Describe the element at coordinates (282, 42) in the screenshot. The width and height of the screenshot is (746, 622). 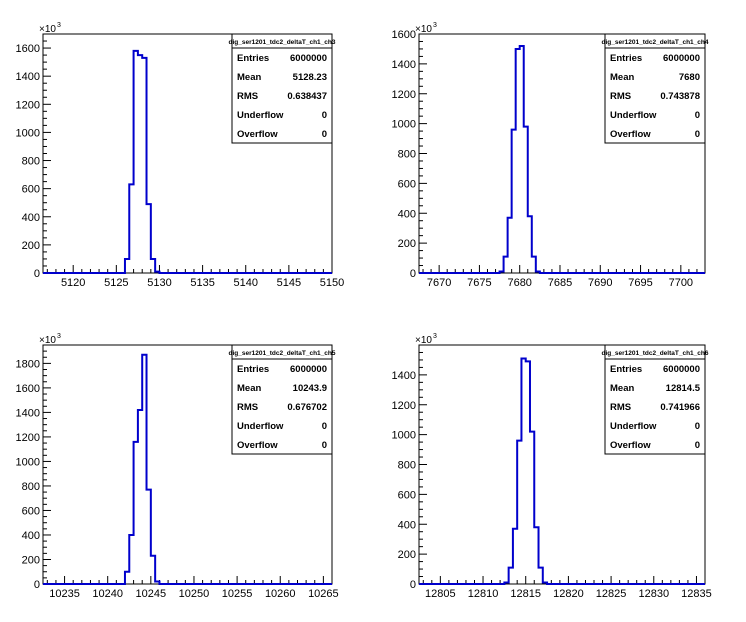
I see `histogram-title: dig_ser1201_tdc2_deltaT_ch1_ch3` at that location.